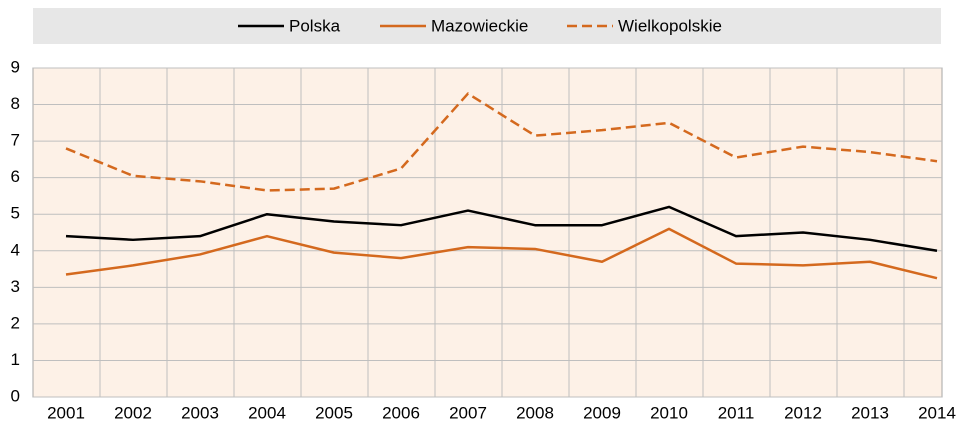 The height and width of the screenshot is (421, 957). Describe the element at coordinates (15, 213) in the screenshot. I see `y-tick-label: 5` at that location.